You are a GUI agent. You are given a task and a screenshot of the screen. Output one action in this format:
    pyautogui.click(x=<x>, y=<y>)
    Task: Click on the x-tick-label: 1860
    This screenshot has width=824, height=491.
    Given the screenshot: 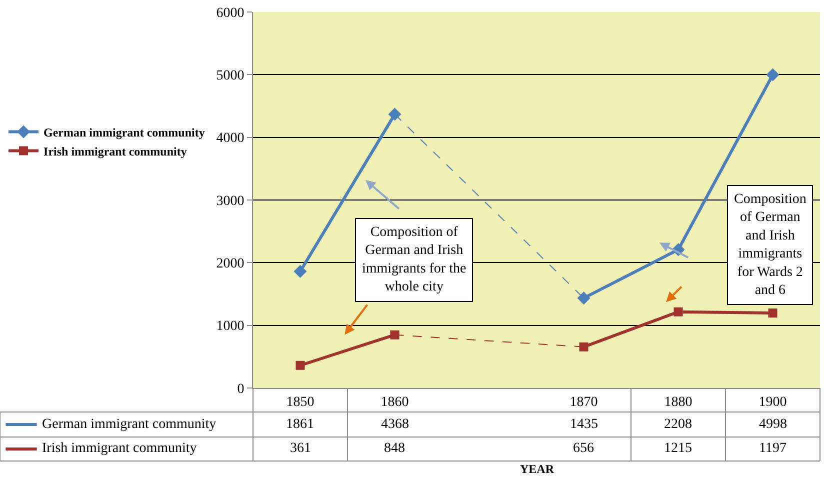 What is the action you would take?
    pyautogui.click(x=394, y=402)
    